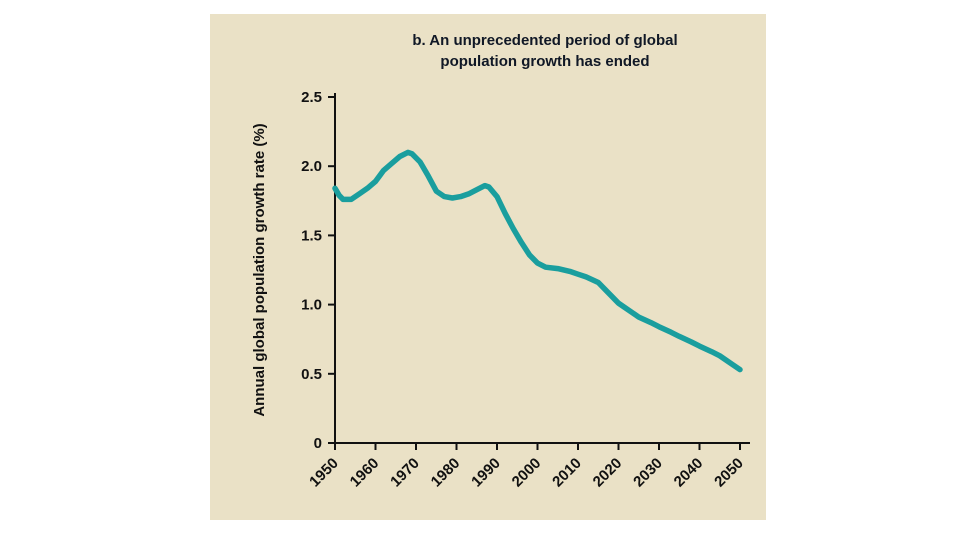 This screenshot has width=976, height=549. I want to click on x-tick-label: 2000, so click(527, 473).